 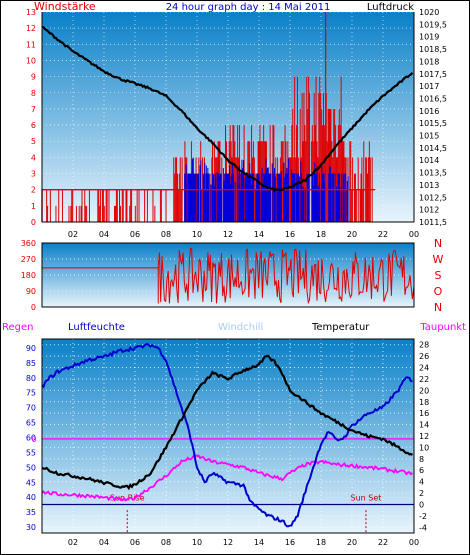 I want to click on humidity-label: Luftfeuchte, so click(x=96, y=327).